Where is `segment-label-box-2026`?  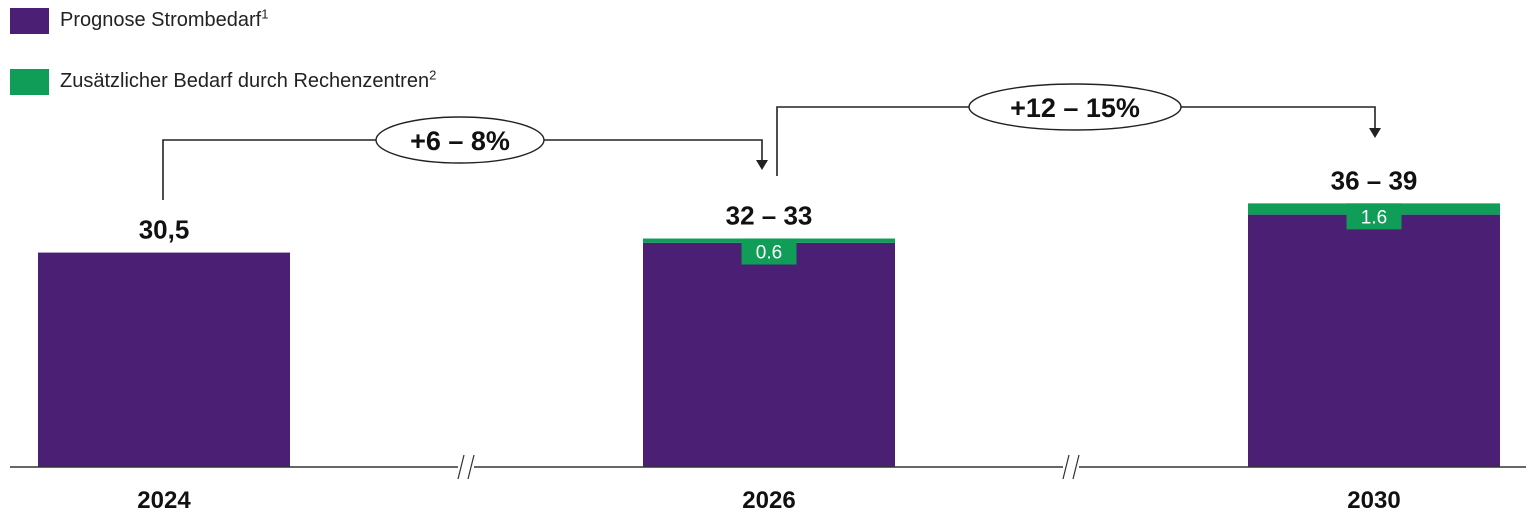 segment-label-box-2026 is located at coordinates (769, 251).